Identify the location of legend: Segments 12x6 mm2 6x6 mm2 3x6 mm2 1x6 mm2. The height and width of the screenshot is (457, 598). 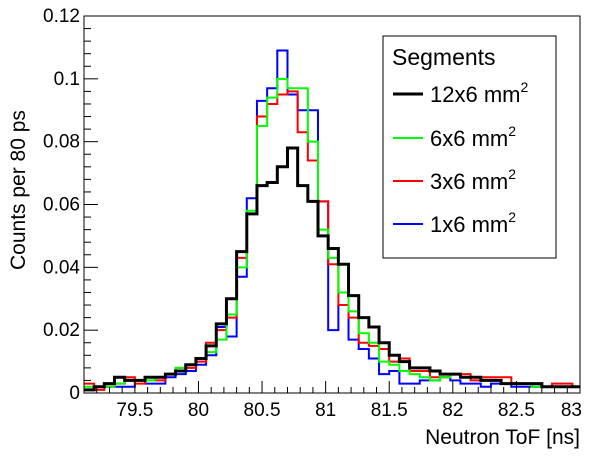
(469, 147).